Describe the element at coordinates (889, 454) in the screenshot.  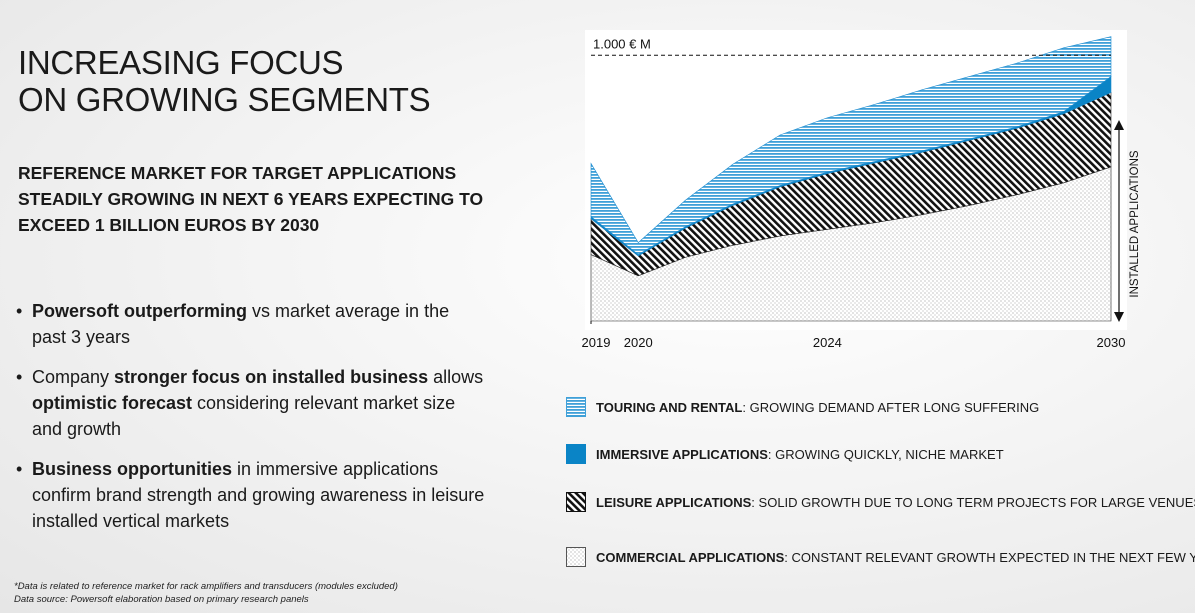
I see `legend-series-description: GROWING QUICKLY, NICHE MARKET` at that location.